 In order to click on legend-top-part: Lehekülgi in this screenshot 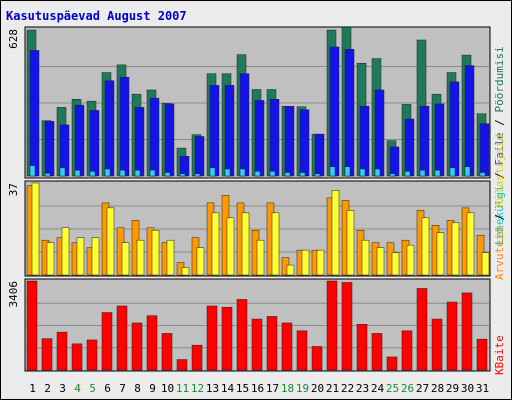, I will do `click(499, 215)`.